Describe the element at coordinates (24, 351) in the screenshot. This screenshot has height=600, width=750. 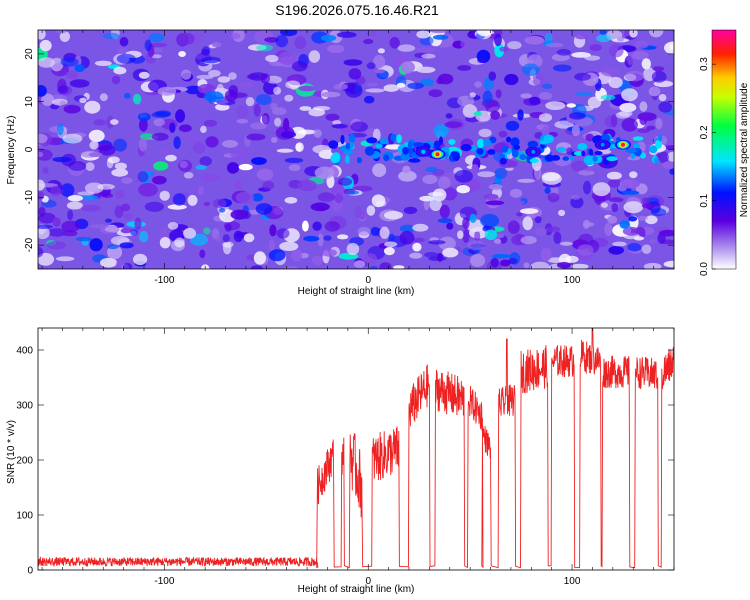
I see `y-tick-label: 400` at that location.